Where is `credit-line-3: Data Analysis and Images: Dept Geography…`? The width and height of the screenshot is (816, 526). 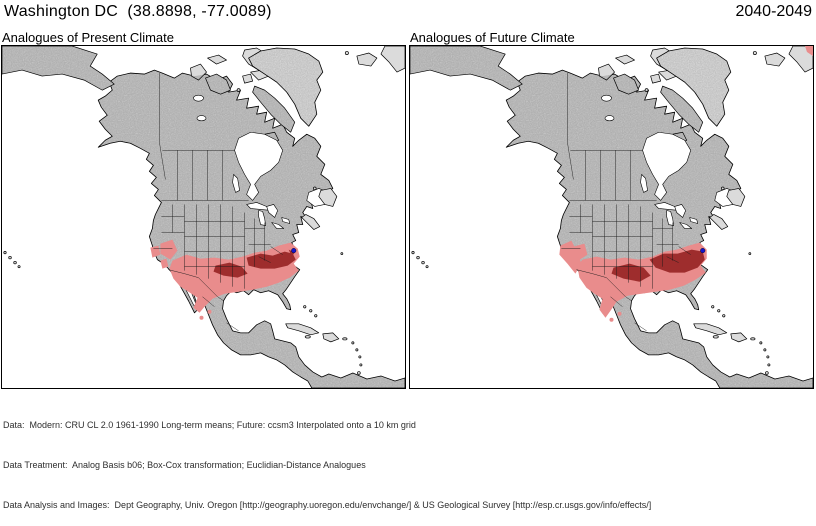 credit-line-3: Data Analysis and Images: Dept Geography… is located at coordinates (327, 505).